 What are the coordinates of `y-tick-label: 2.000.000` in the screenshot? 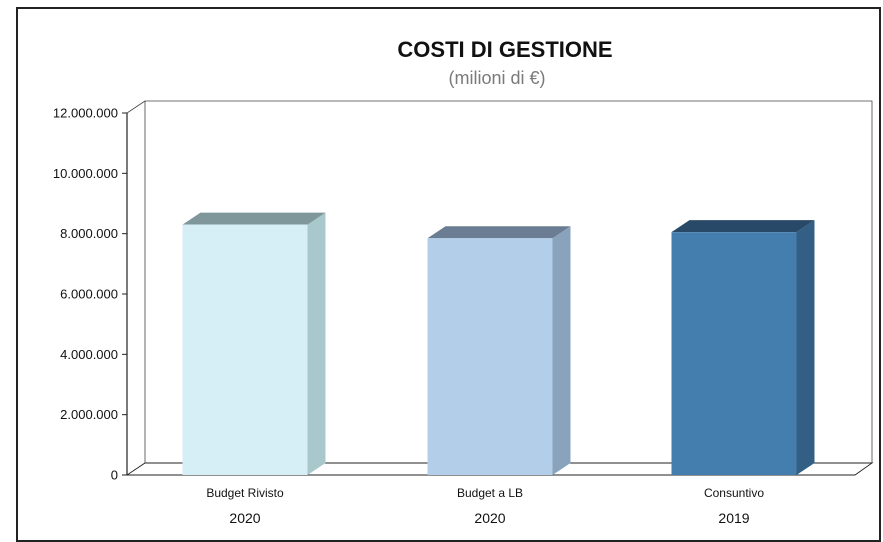 It's located at (89, 414).